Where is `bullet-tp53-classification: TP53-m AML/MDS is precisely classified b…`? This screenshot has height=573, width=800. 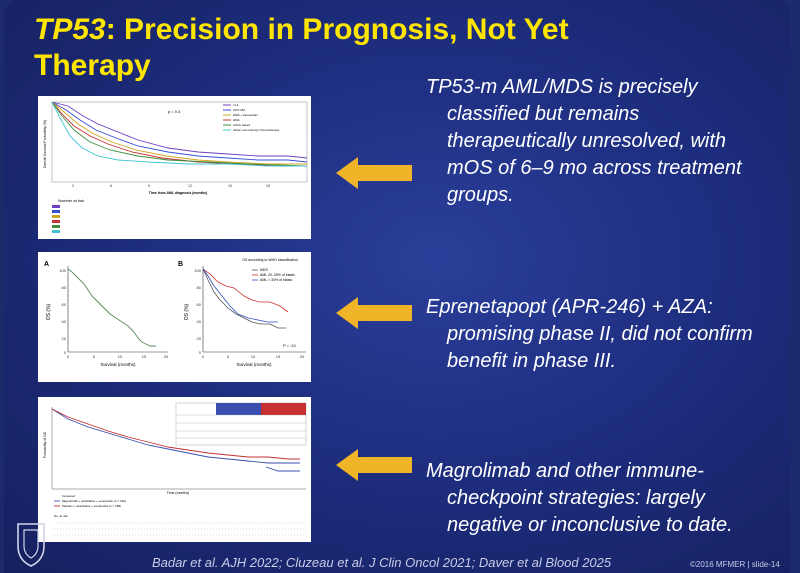
bullet-tp53-classification: TP53-m AML/MDS is precisely classified b… is located at coordinates (584, 141).